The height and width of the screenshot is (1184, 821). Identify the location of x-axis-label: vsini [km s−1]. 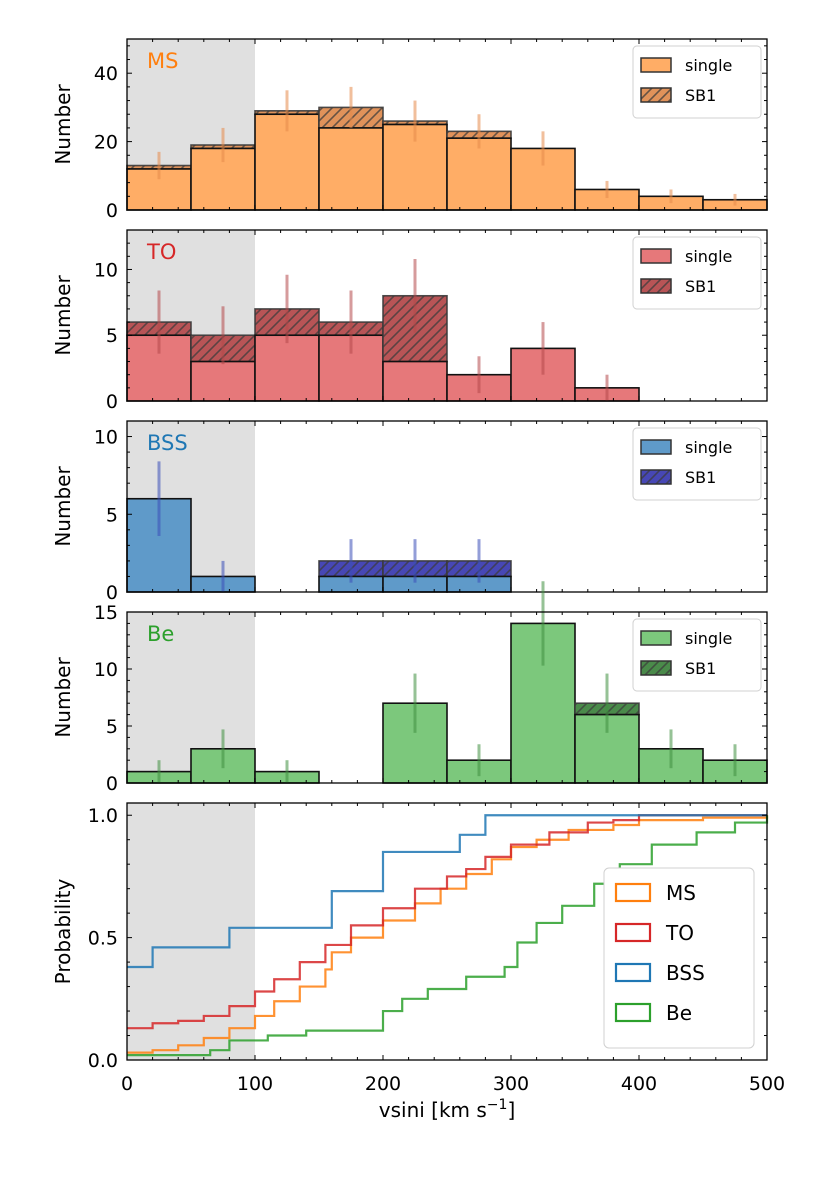
(447, 1109).